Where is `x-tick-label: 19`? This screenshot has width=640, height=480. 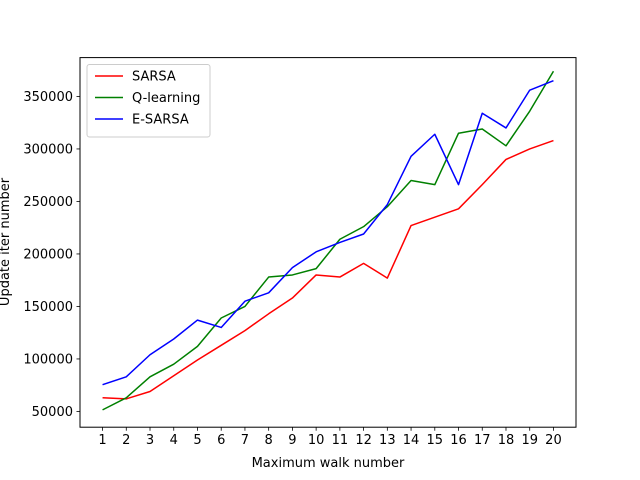 x-tick-label: 19 is located at coordinates (529, 440).